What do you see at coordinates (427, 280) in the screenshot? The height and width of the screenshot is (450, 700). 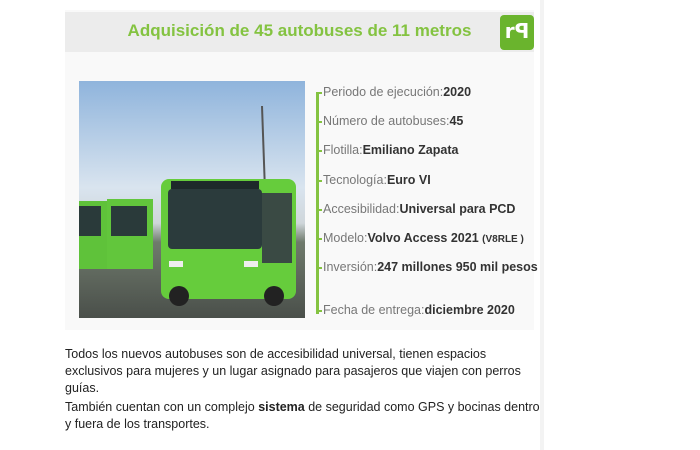 I see `fact-item: Inversión:247 millones 950 mil pesos` at bounding box center [427, 280].